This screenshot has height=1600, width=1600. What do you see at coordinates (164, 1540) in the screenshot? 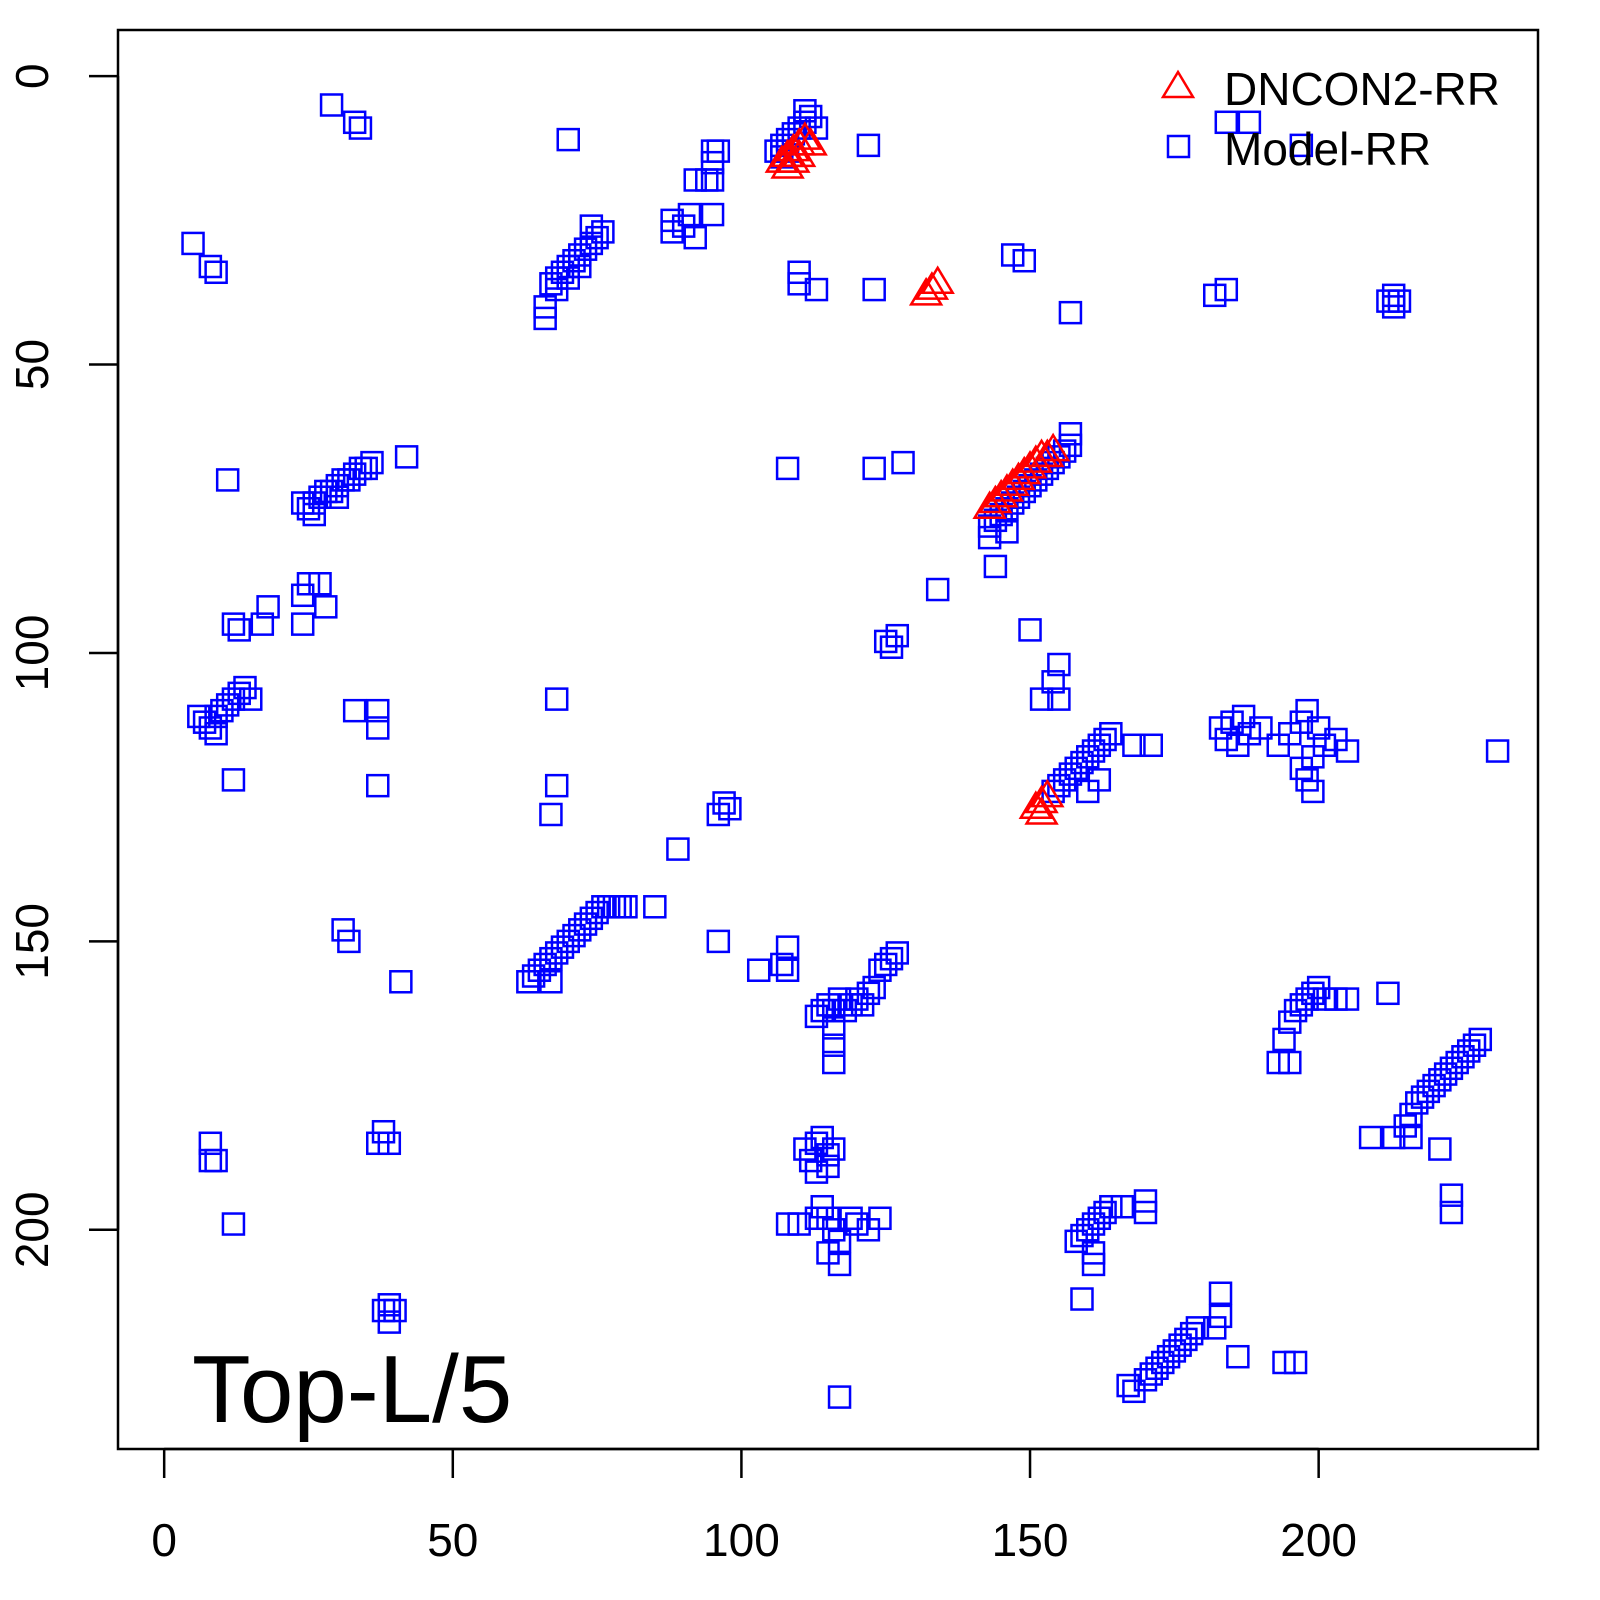
I see `x-tick-label: 0` at bounding box center [164, 1540].